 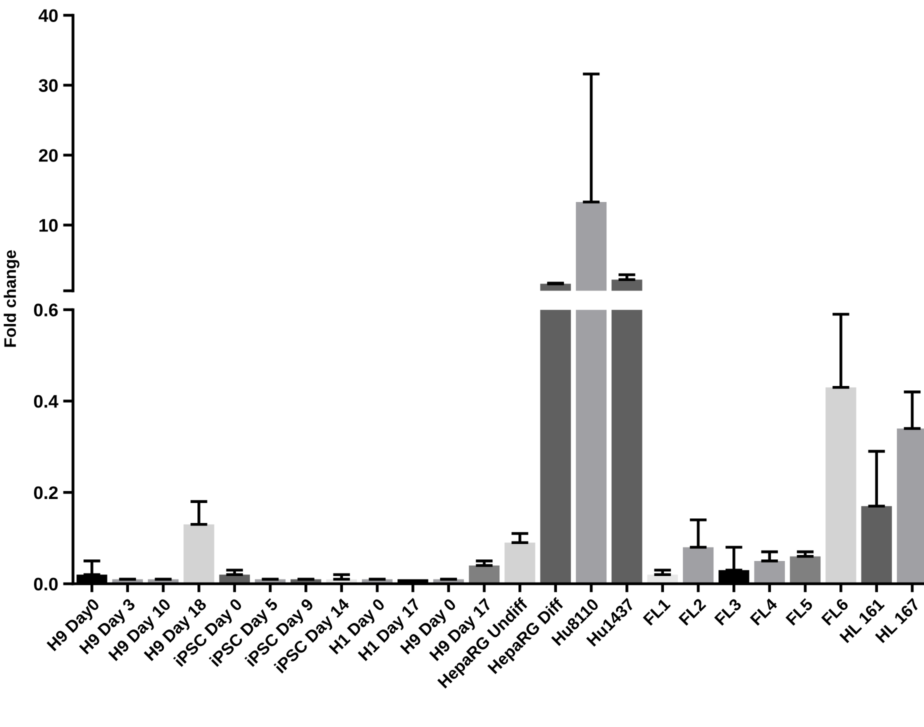 What do you see at coordinates (46, 310) in the screenshot?
I see `y-tick-label: 0.6` at bounding box center [46, 310].